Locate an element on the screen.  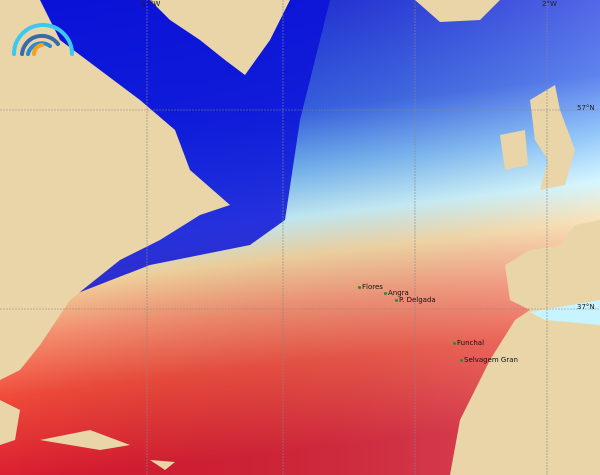
caribbean-islands is located at coordinates (87, 435).